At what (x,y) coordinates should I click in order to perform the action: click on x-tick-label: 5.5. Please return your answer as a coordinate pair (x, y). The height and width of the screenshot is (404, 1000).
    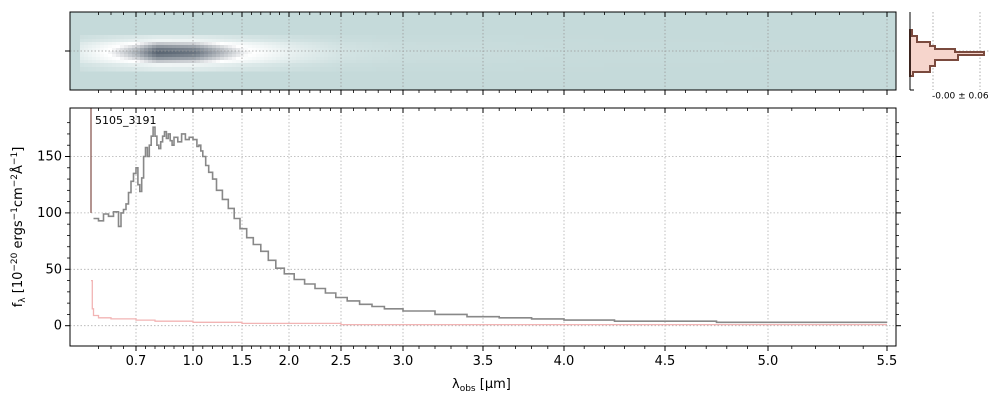
    Looking at the image, I should click on (887, 361).